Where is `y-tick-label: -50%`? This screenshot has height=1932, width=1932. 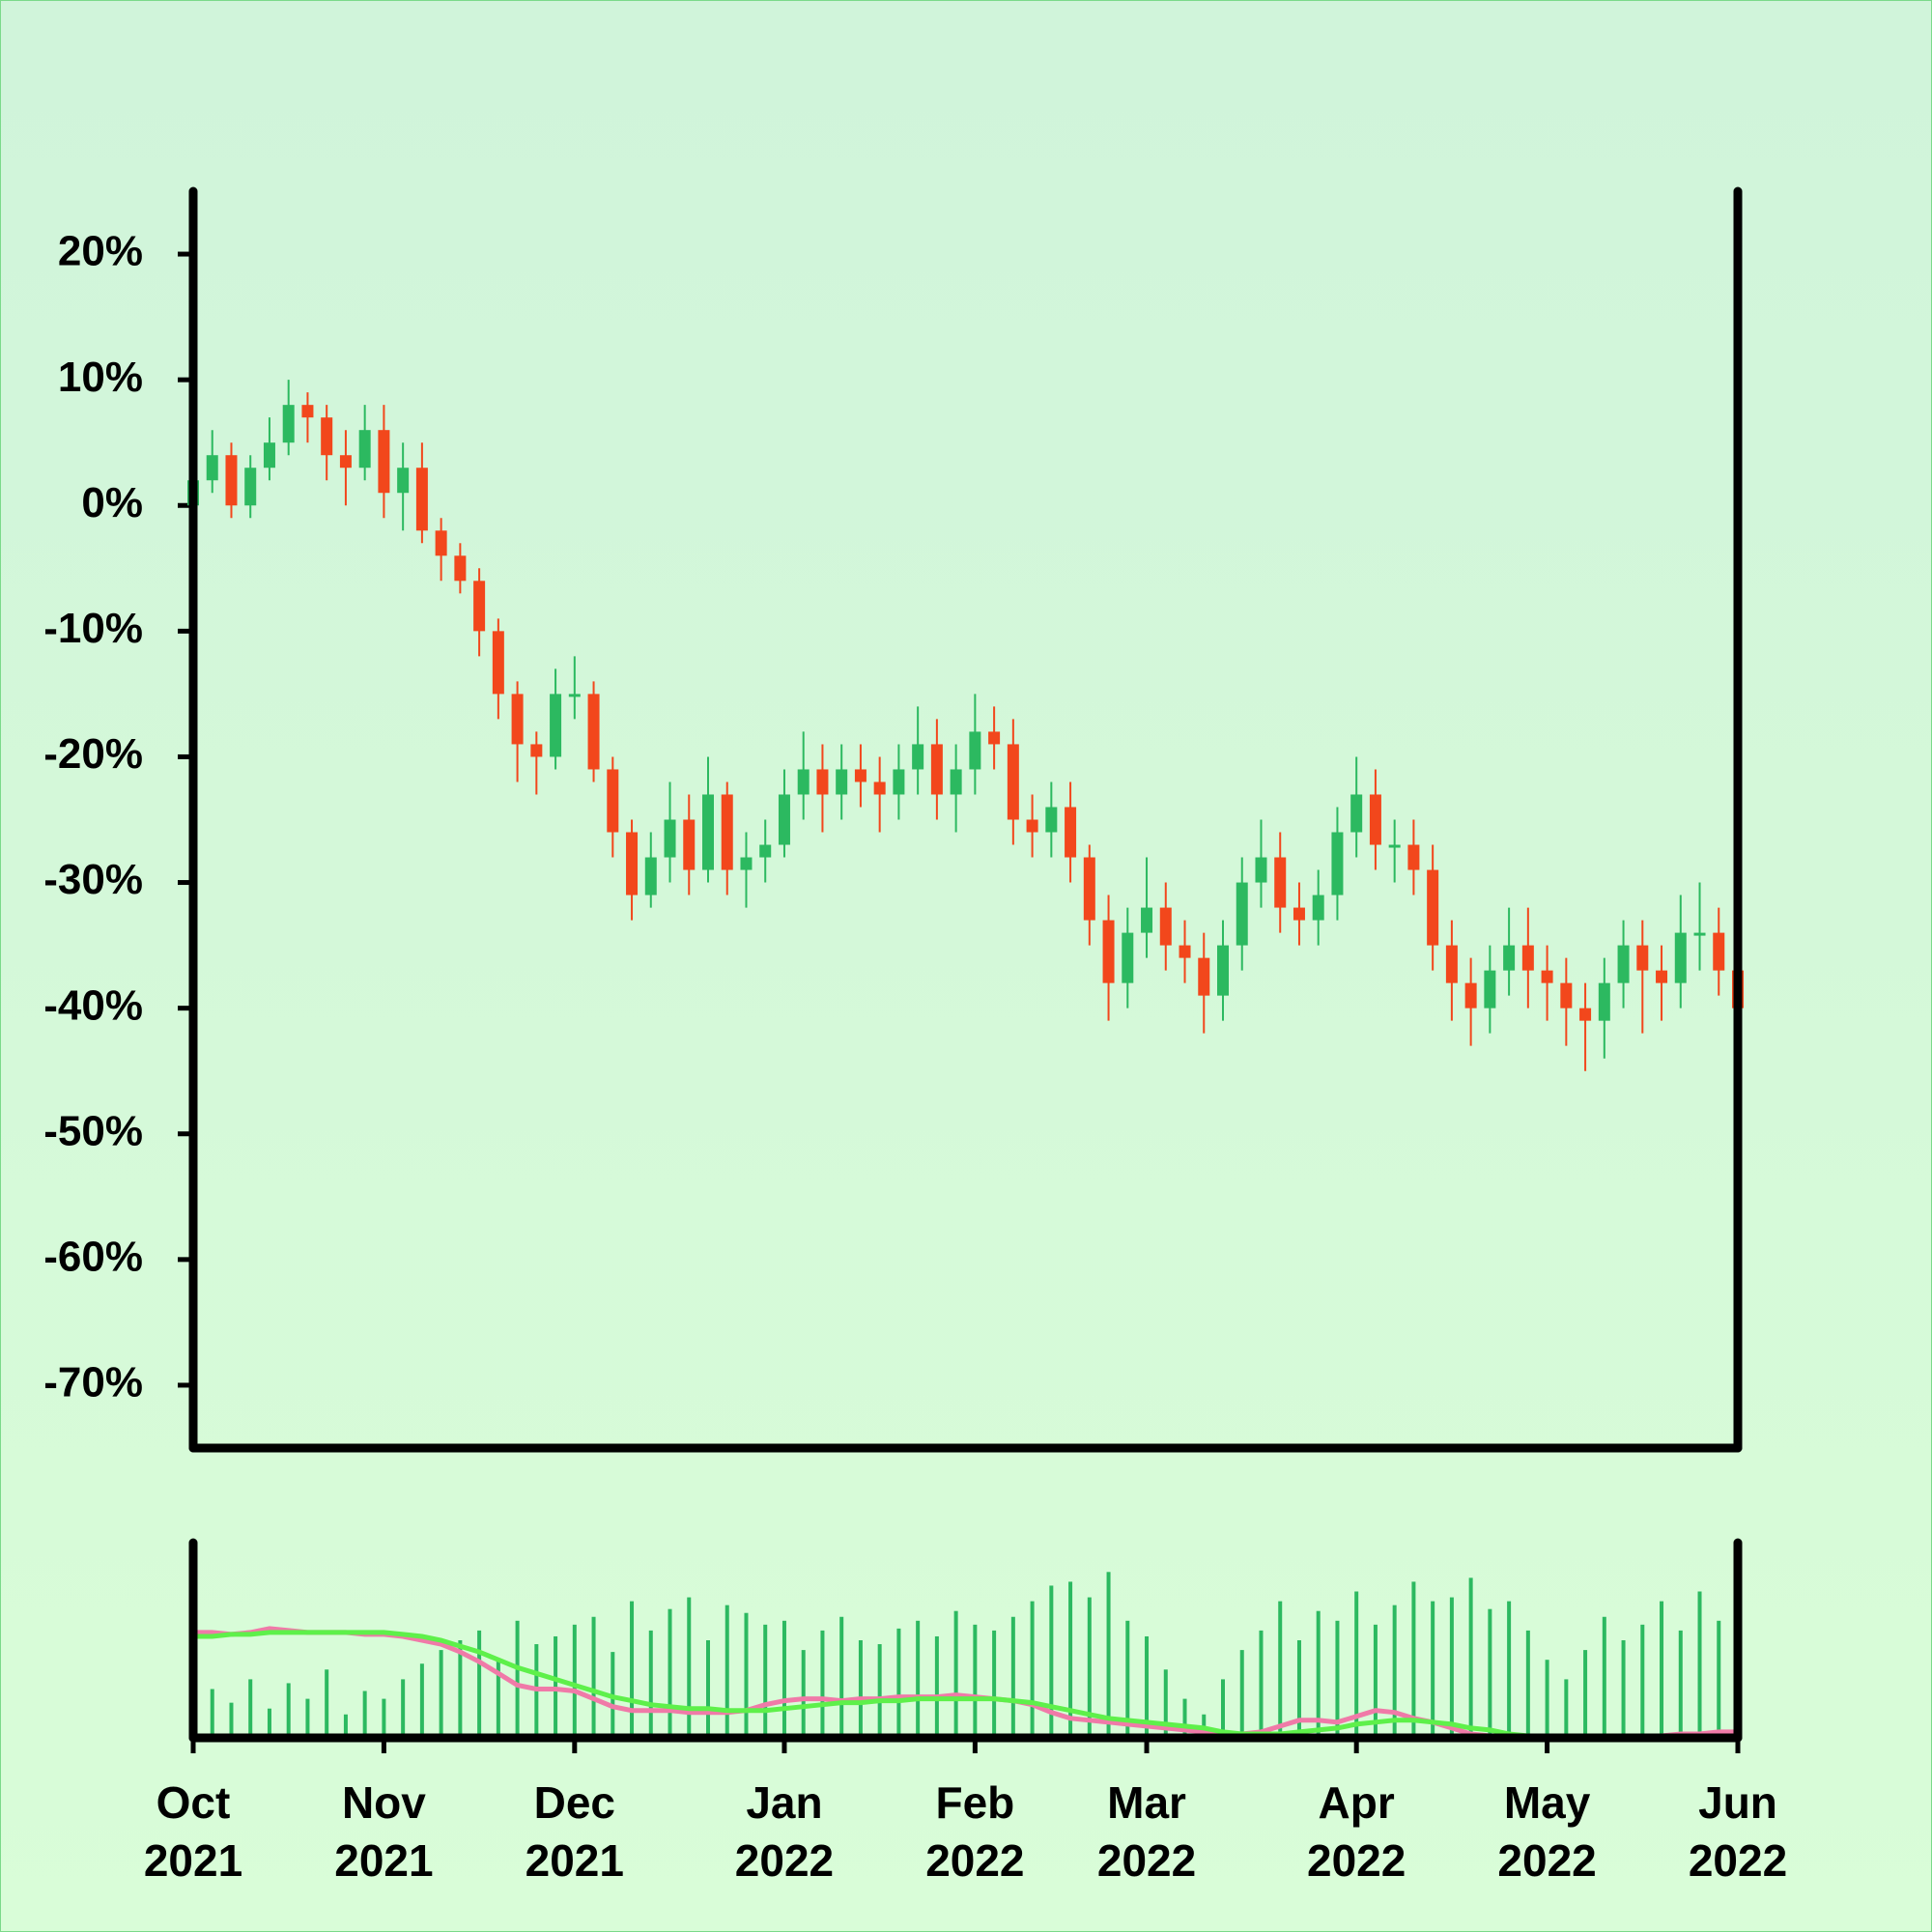
y-tick-label: -50% is located at coordinates (93, 1130).